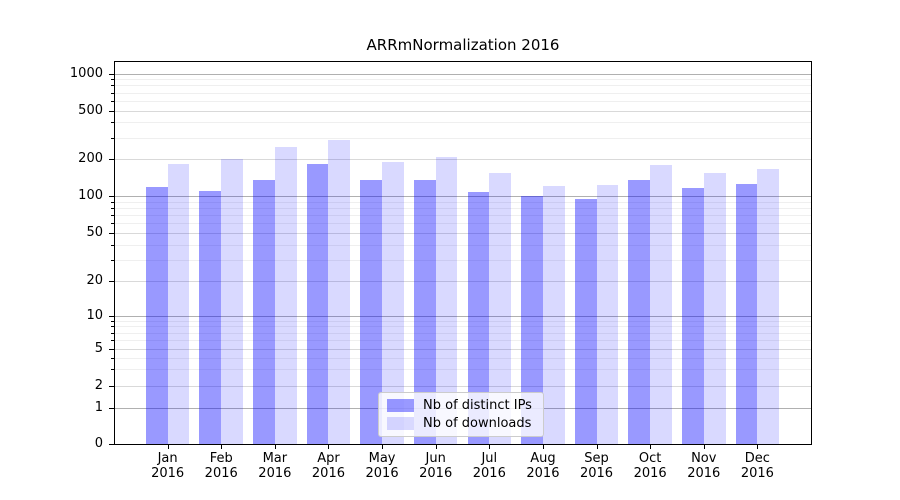  What do you see at coordinates (553, 314) in the screenshot?
I see `bar-downloads-aug` at bounding box center [553, 314].